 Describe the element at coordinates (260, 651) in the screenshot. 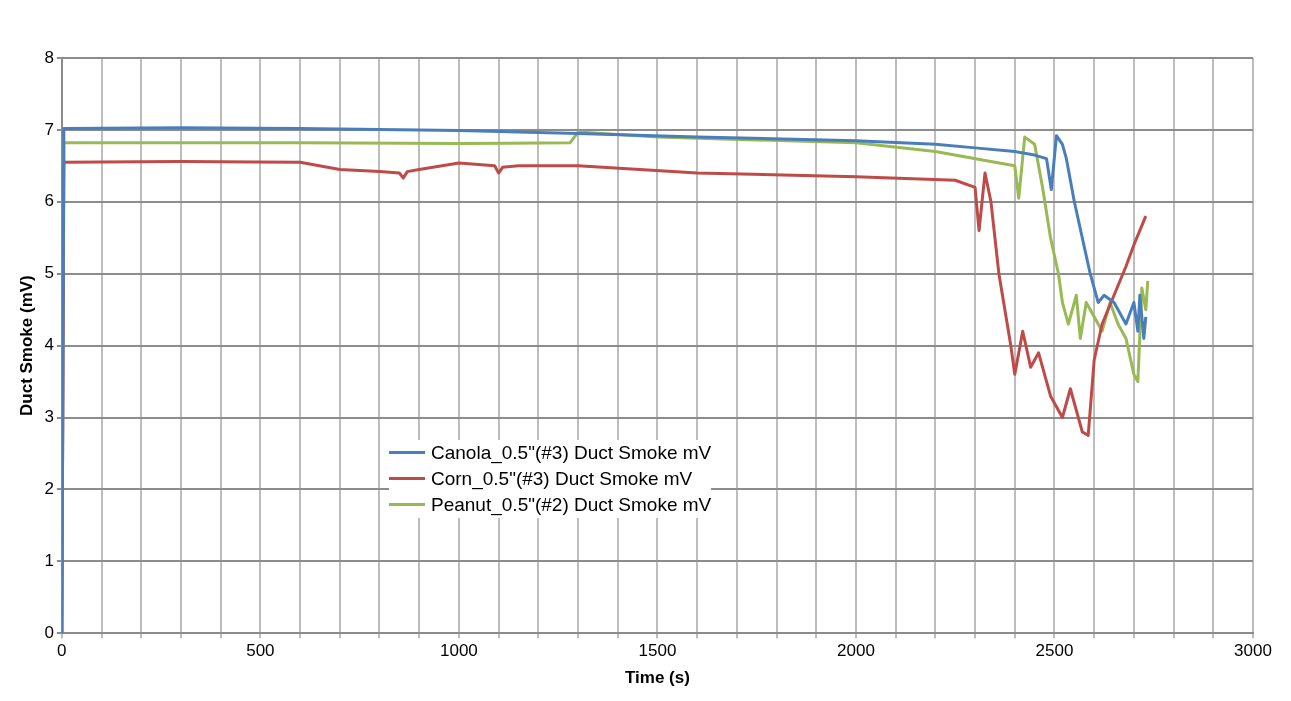

I see `x-tick-label: 500` at that location.